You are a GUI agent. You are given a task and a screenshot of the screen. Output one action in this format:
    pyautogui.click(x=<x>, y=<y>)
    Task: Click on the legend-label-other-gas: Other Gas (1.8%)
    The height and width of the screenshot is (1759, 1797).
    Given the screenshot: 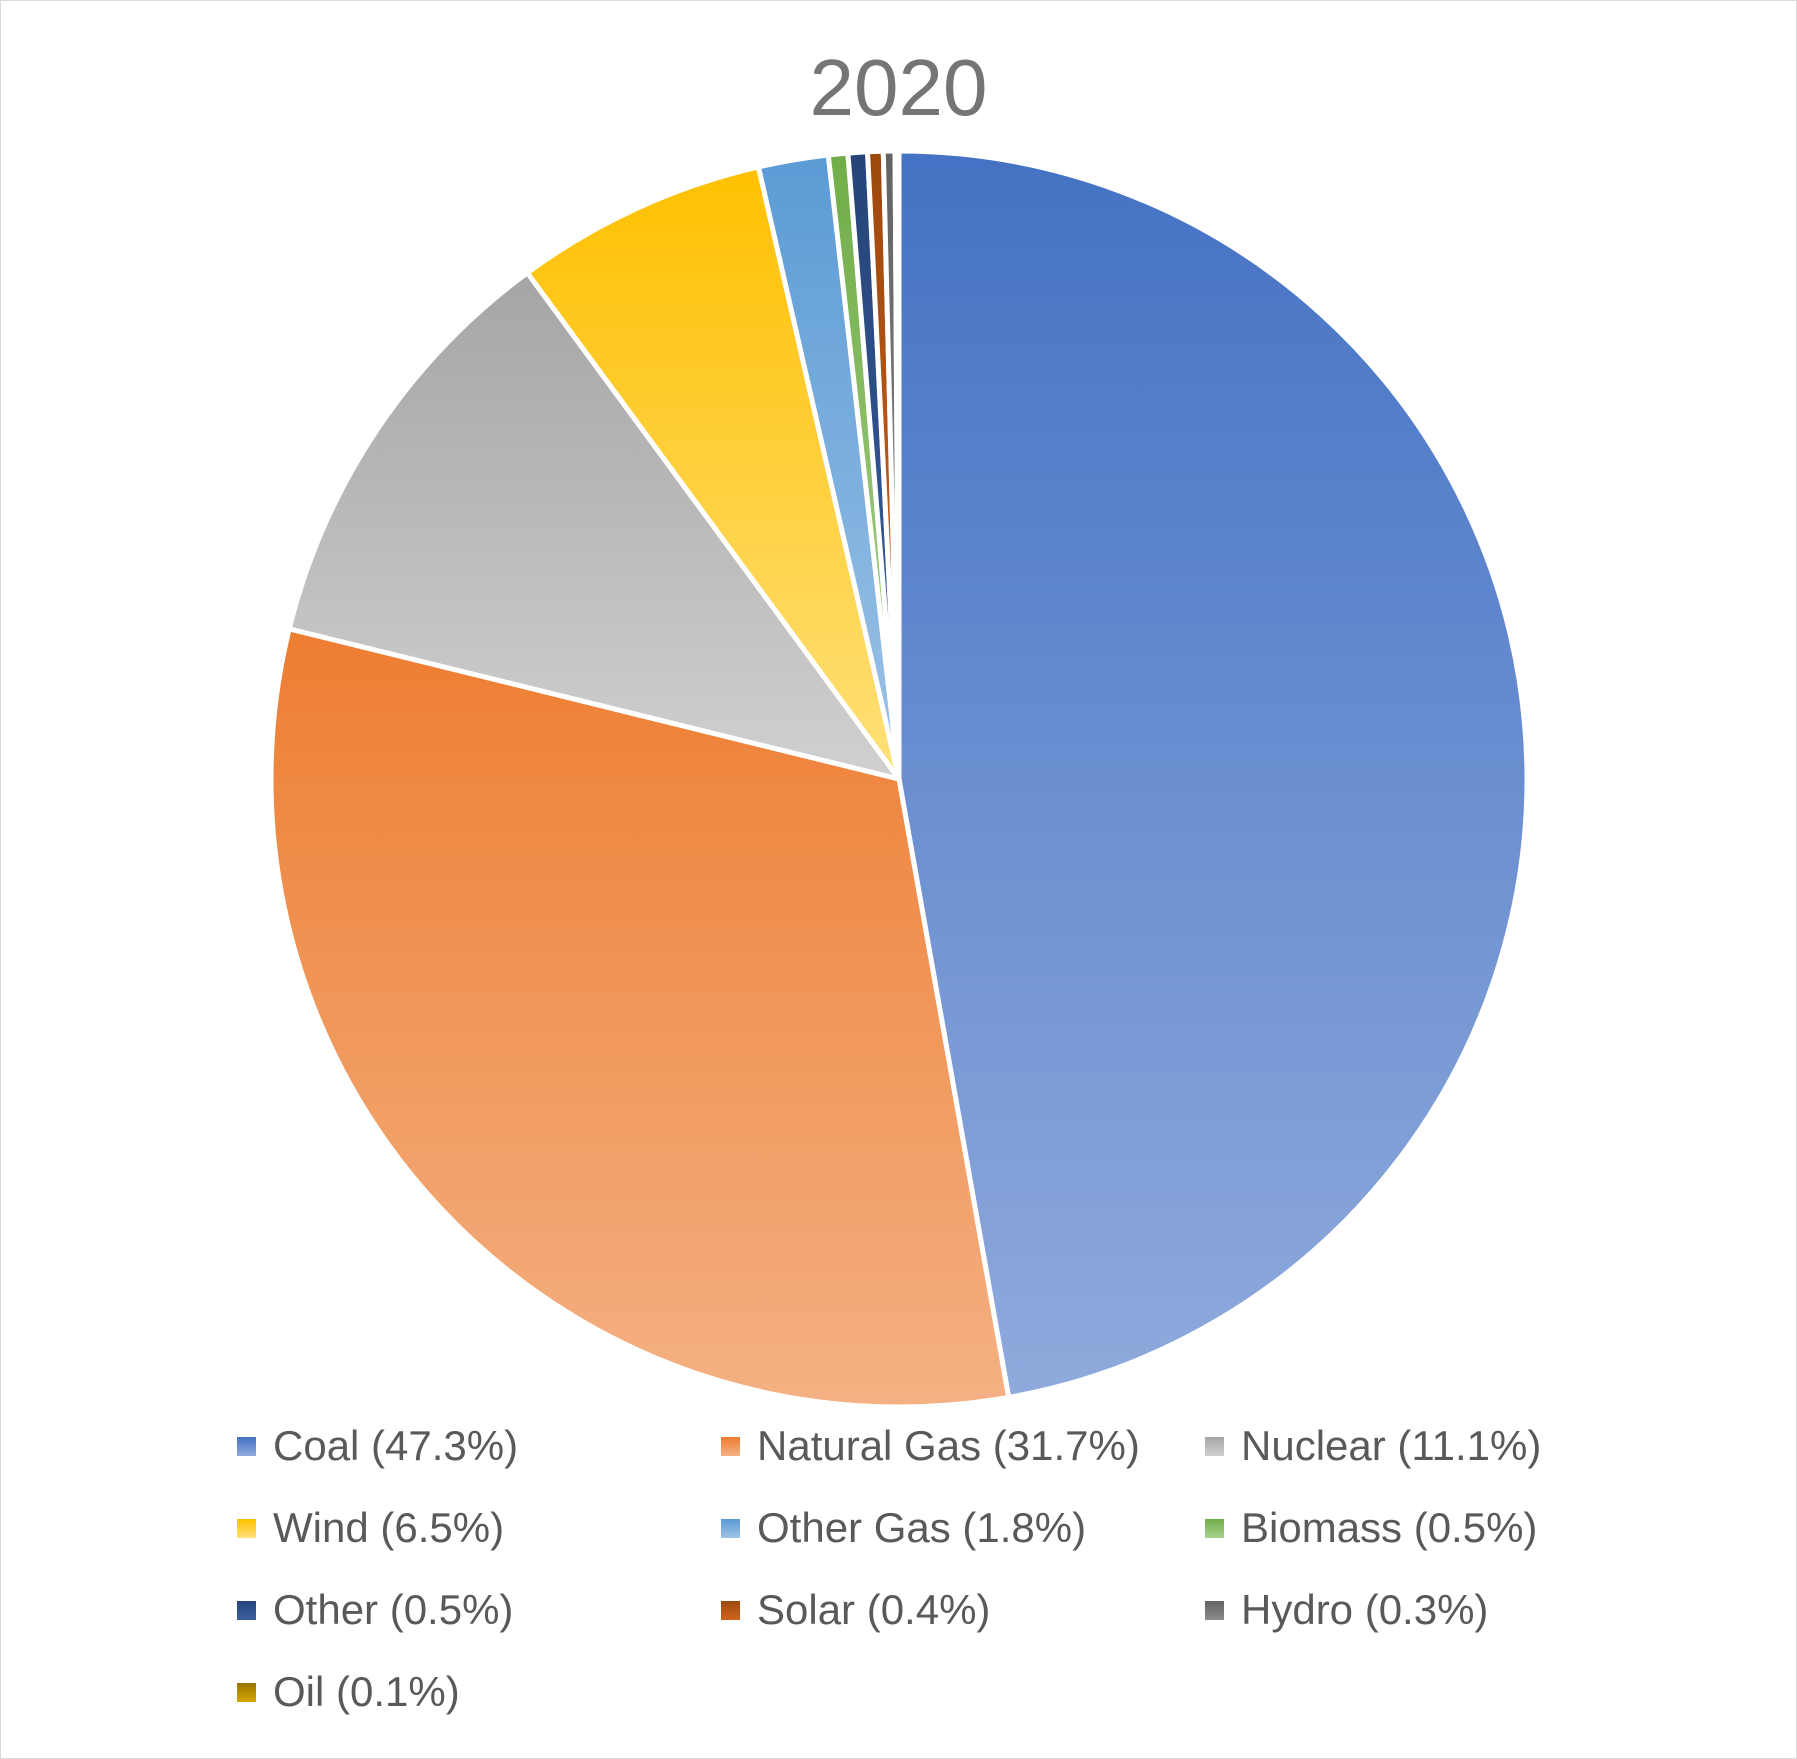 What is the action you would take?
    pyautogui.click(x=922, y=1527)
    